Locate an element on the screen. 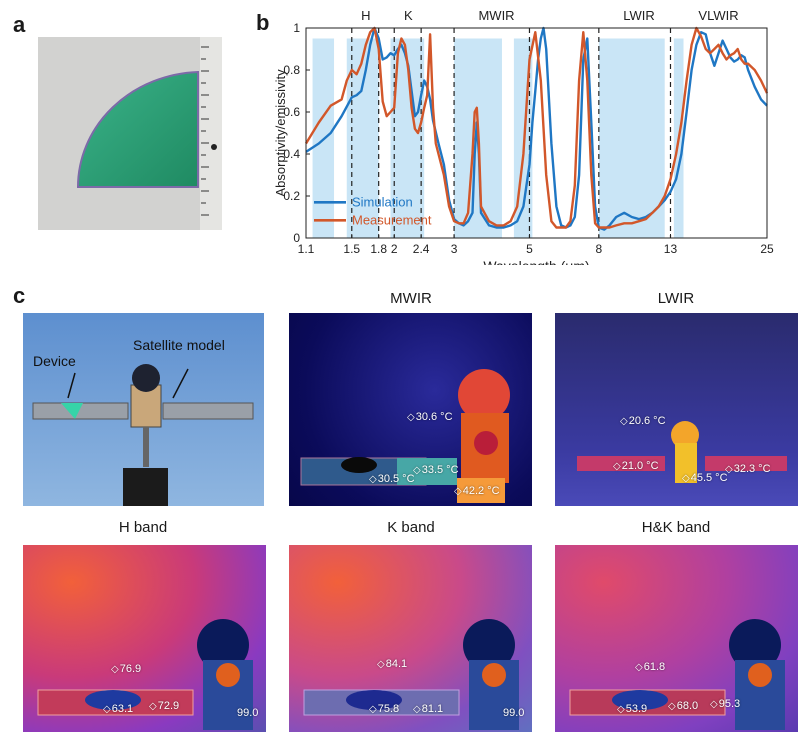  satellite-photo: Device Satellite model is located at coordinates (143, 409).